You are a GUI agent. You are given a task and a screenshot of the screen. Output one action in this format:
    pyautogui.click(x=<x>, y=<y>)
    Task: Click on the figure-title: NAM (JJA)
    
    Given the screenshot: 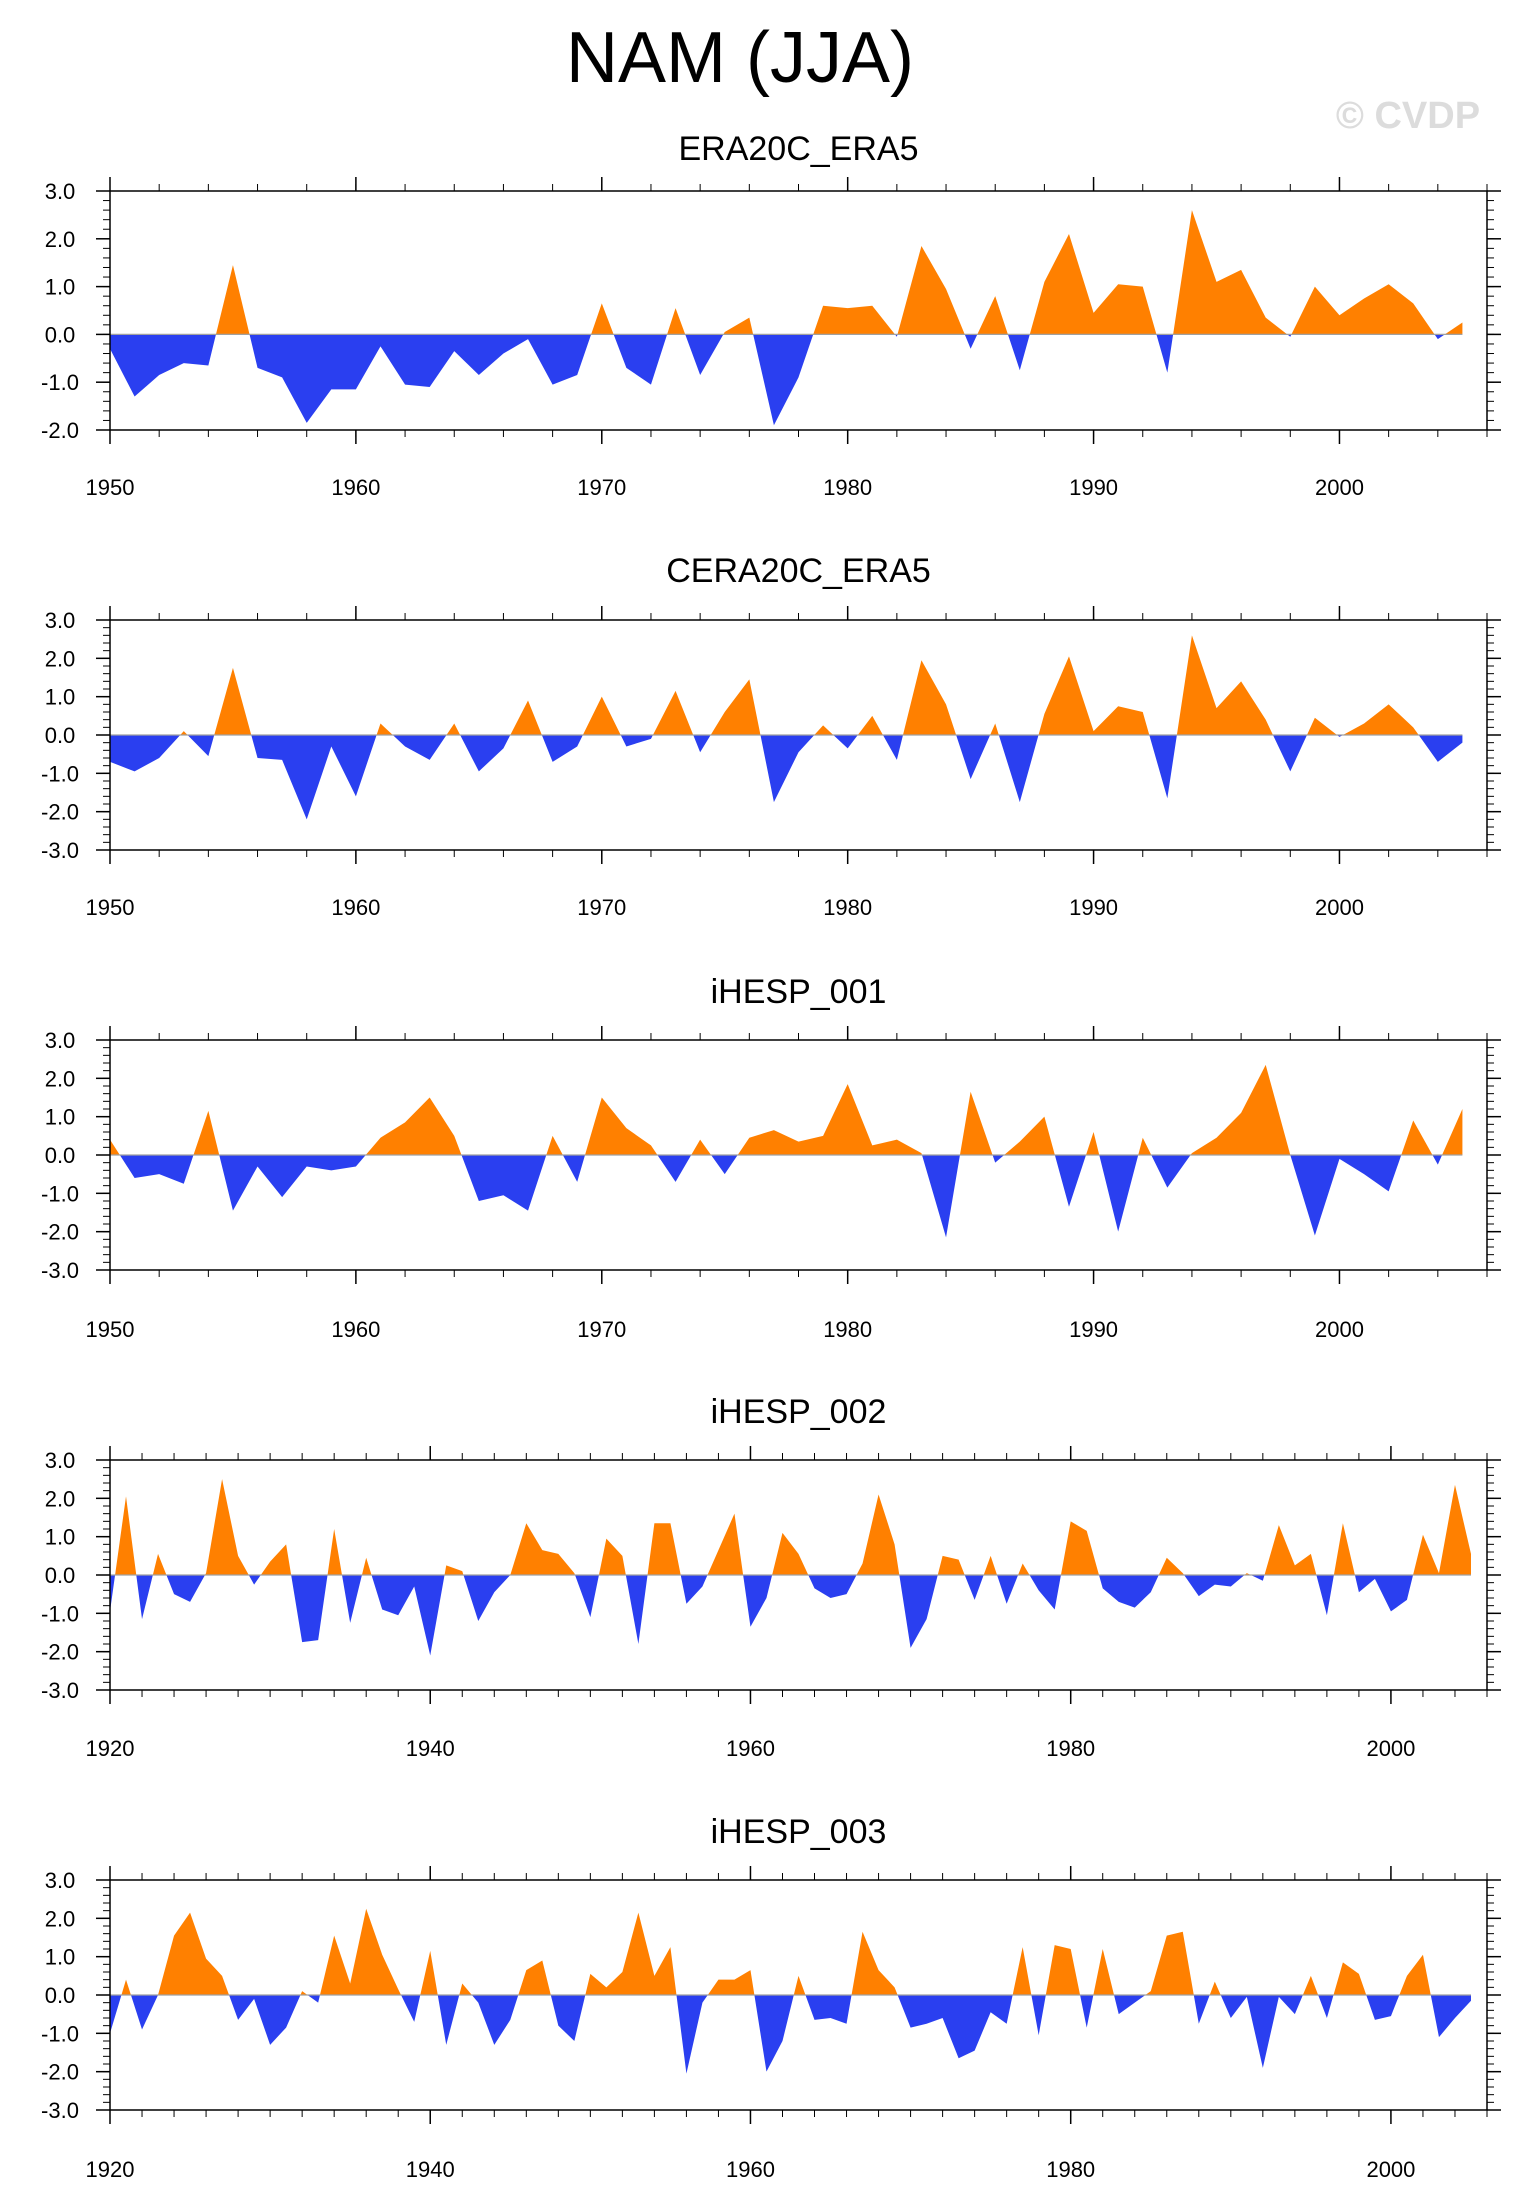 What is the action you would take?
    pyautogui.click(x=740, y=58)
    